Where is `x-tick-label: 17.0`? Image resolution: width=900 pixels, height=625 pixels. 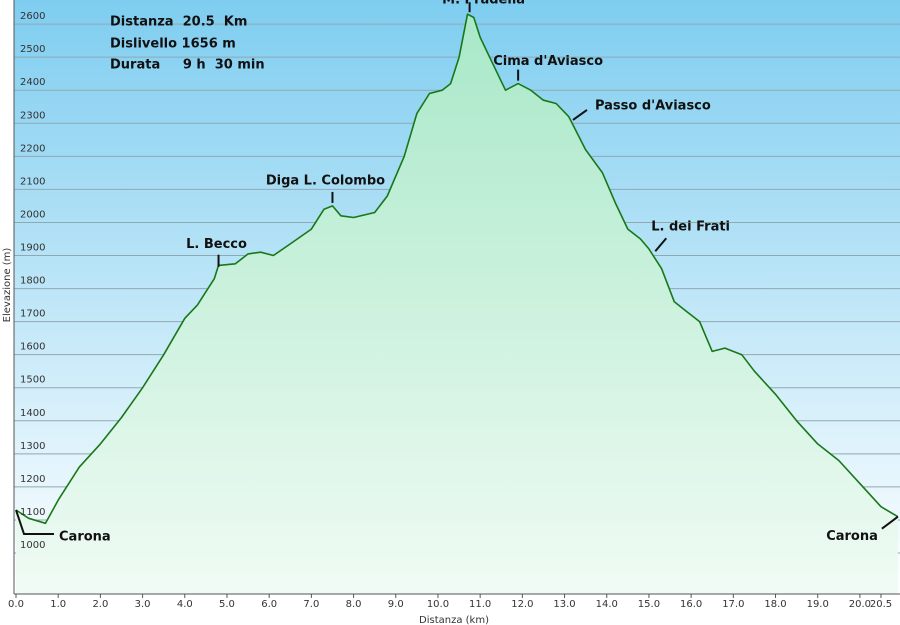 x-tick-label: 17.0 is located at coordinates (733, 604).